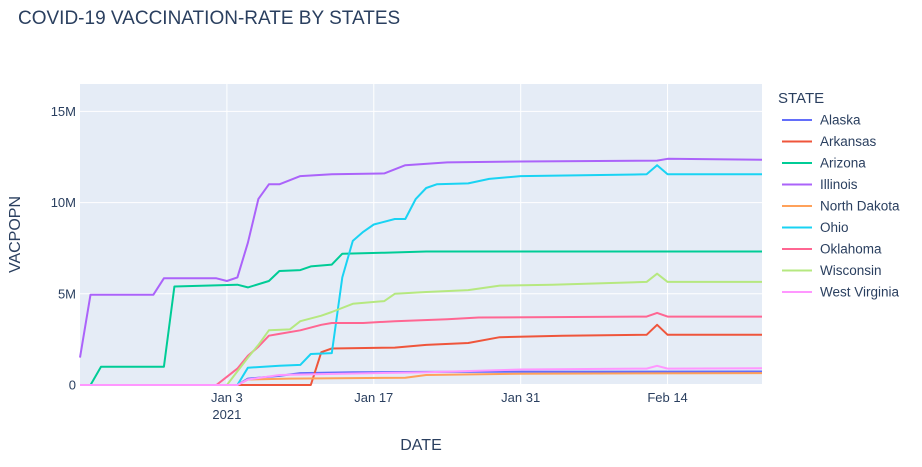  Describe the element at coordinates (667, 397) in the screenshot. I see `x-tick-label: Feb 14` at that location.